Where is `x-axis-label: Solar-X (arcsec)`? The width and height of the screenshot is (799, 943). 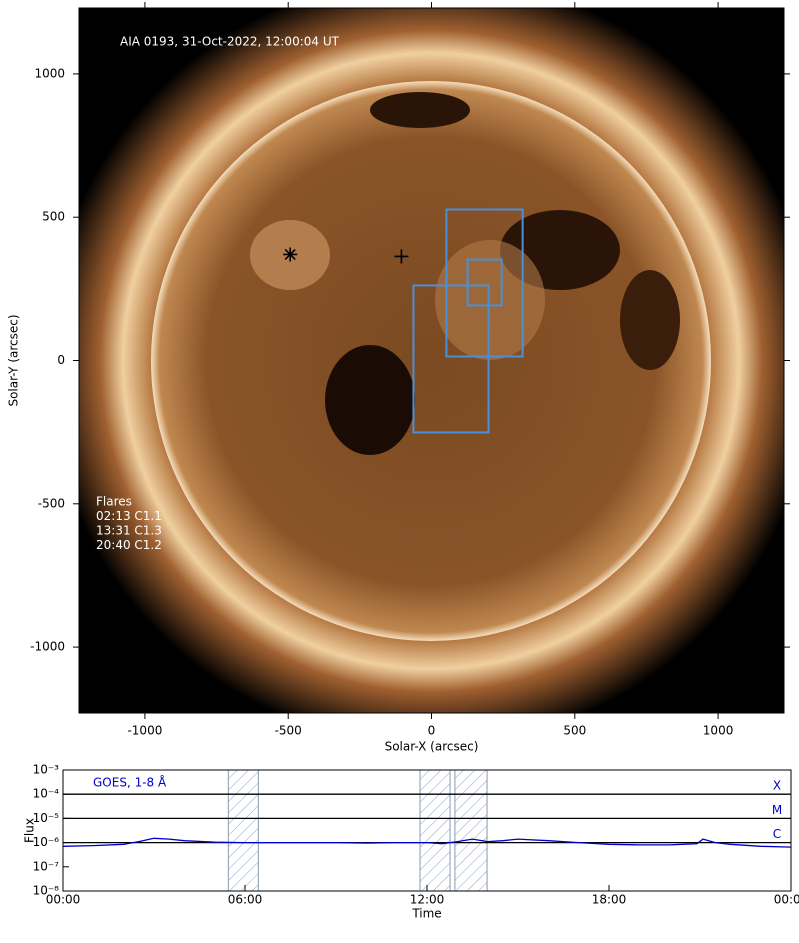
x-axis-label: Solar-X (arcsec) is located at coordinates (432, 747).